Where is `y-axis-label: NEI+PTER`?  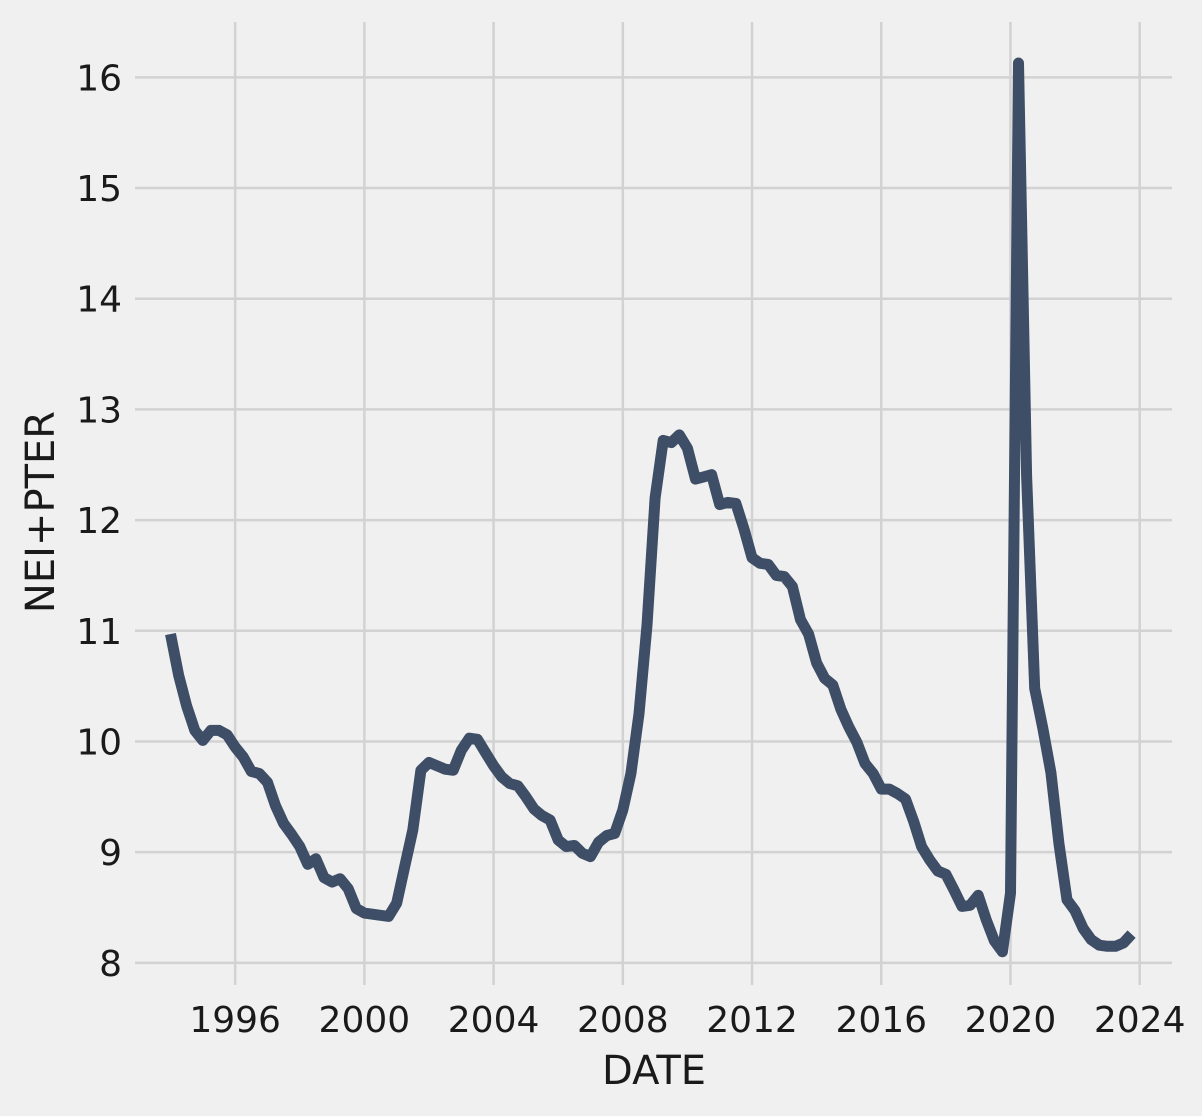 y-axis-label: NEI+PTER is located at coordinates (41, 512).